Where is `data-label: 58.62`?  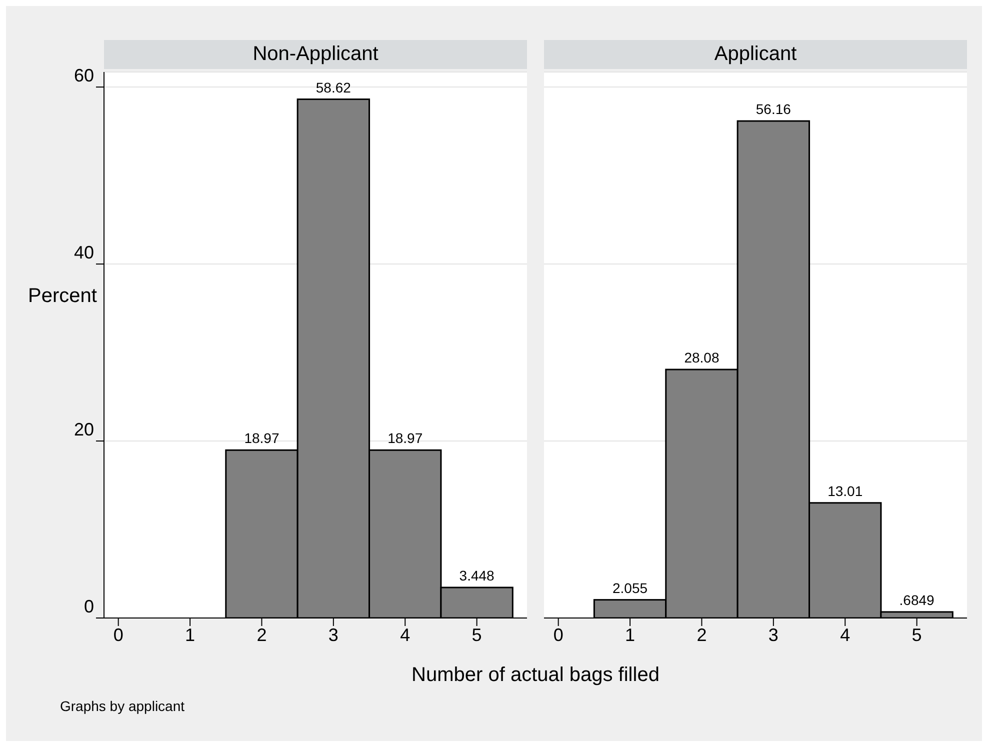
data-label: 58.62 is located at coordinates (334, 87).